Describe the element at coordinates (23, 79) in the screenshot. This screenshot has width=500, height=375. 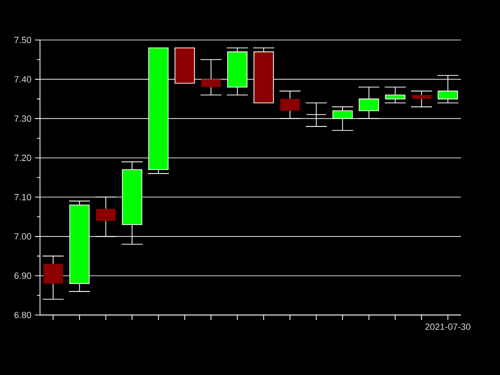
I see `y-tick-label: 7.40` at that location.